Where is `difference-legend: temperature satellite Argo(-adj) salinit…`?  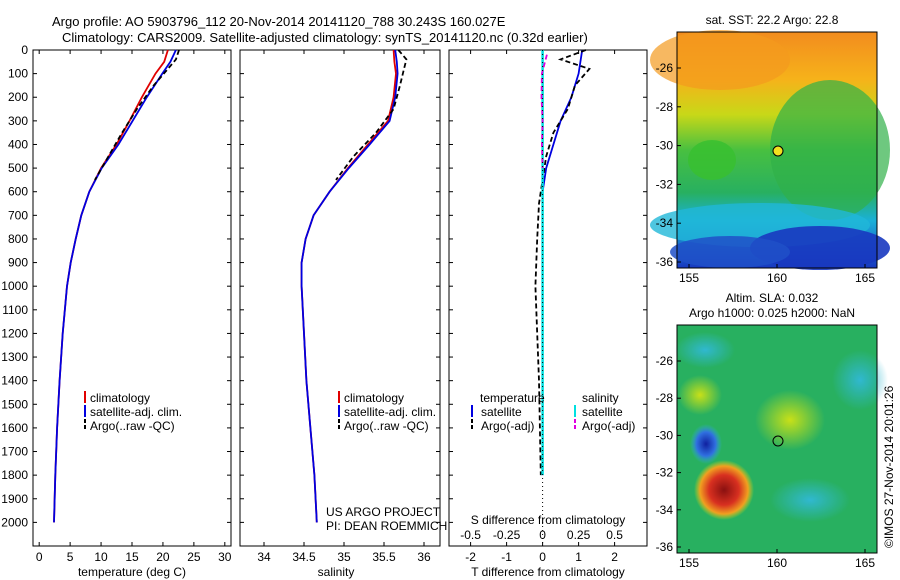 difference-legend: temperature satellite Argo(-adj) salinit… is located at coordinates (553, 412).